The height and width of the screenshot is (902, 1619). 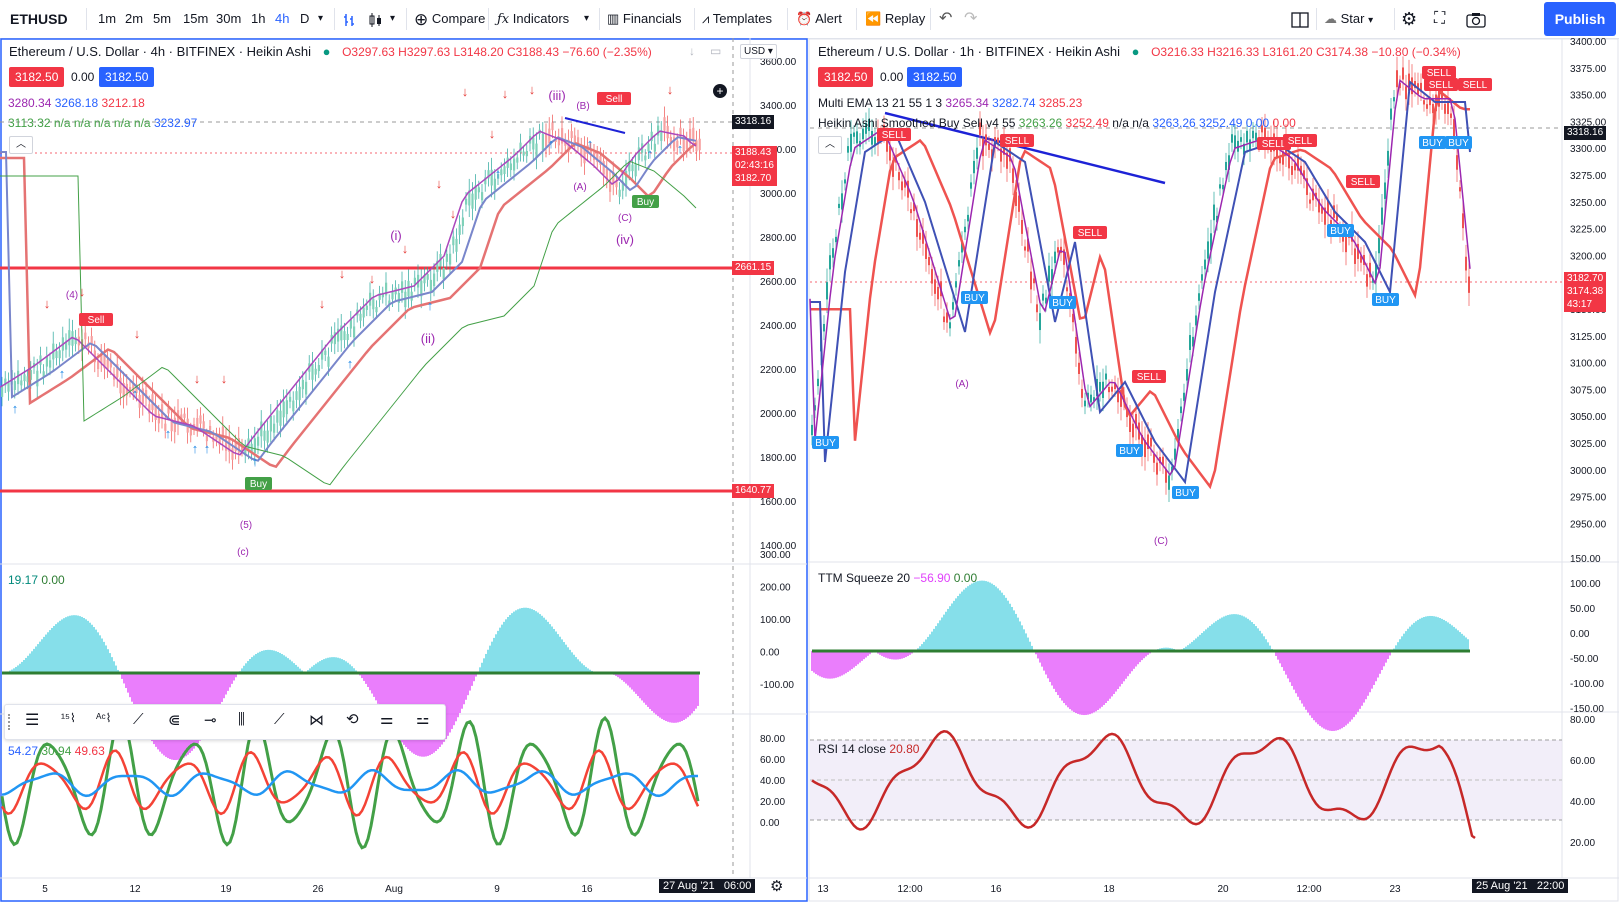 I want to click on bar-countdown: 02:43:16, so click(x=754, y=165).